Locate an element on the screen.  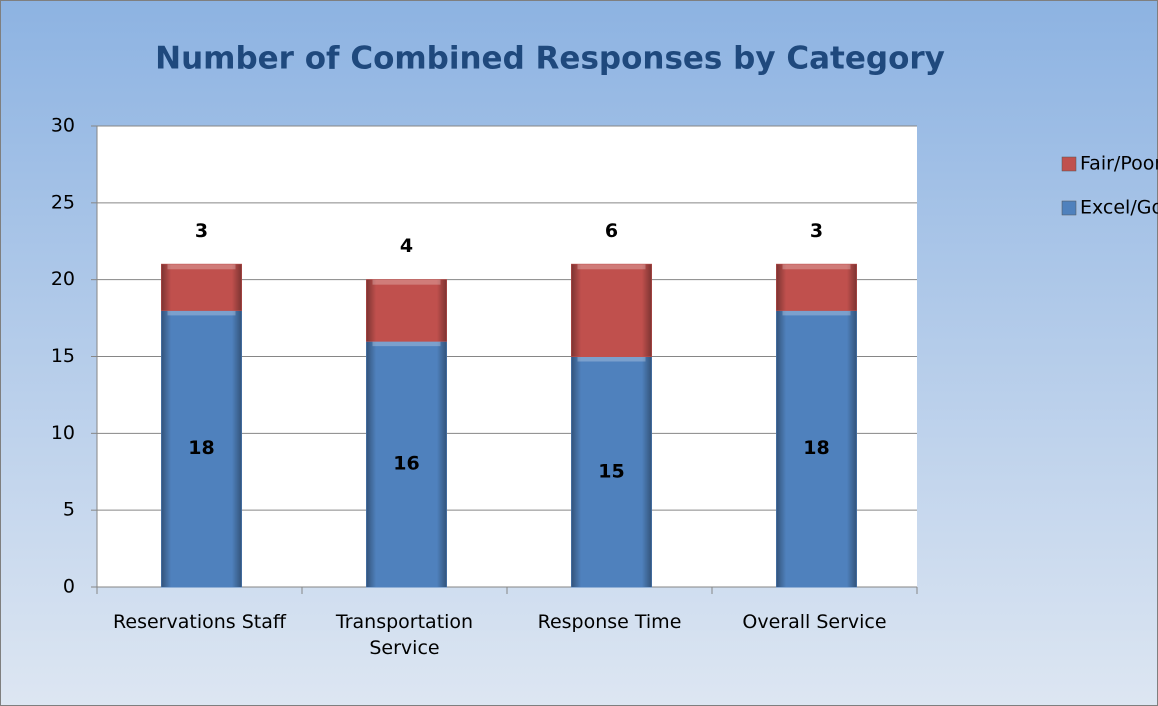
y-tick-label: 25 is located at coordinates (63, 202).